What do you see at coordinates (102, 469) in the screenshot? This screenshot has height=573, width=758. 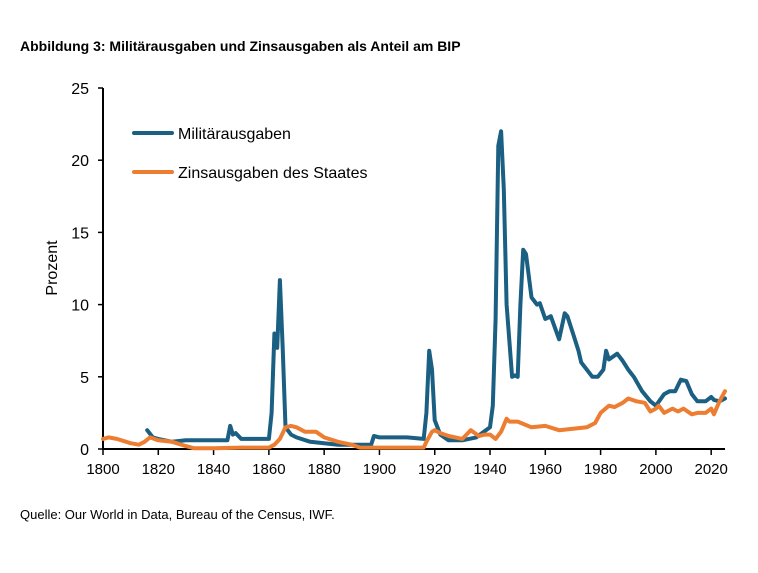 I see `x-tick-label: 1800` at bounding box center [102, 469].